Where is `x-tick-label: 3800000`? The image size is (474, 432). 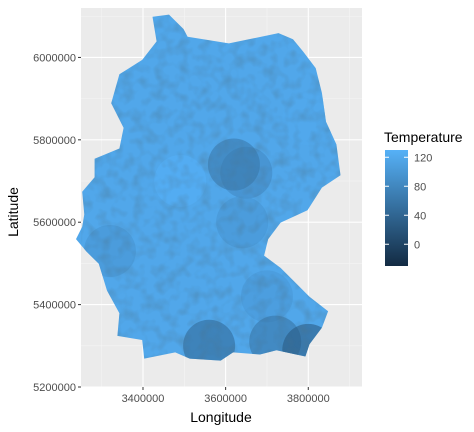 x-tick-label: 3800000 is located at coordinates (308, 399).